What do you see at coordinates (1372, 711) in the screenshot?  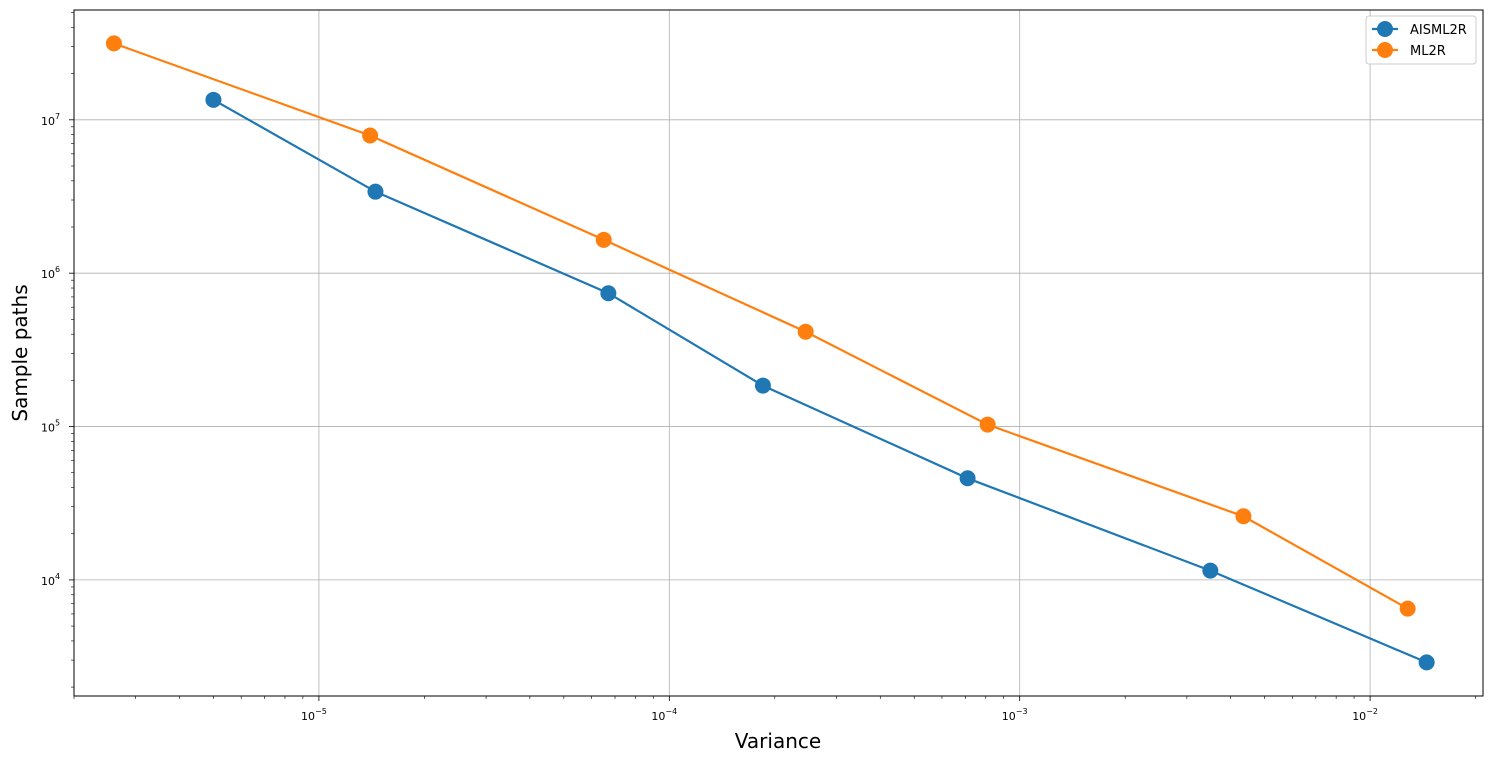 I see `x-tick-exponent: −2` at bounding box center [1372, 711].